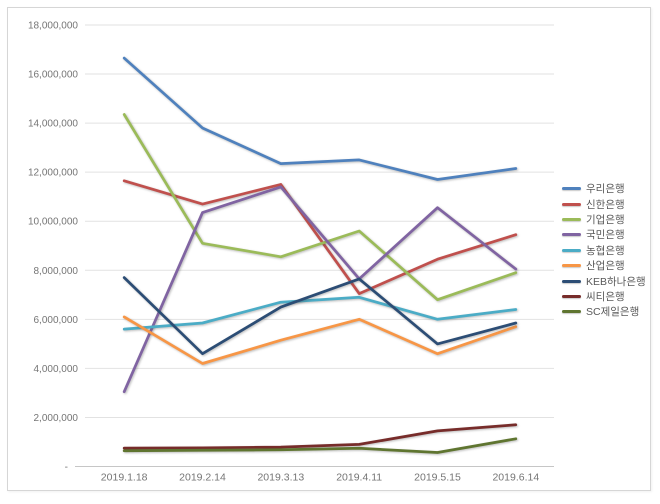  Describe the element at coordinates (66, 467) in the screenshot. I see `y-axis-tick-label: -` at that location.